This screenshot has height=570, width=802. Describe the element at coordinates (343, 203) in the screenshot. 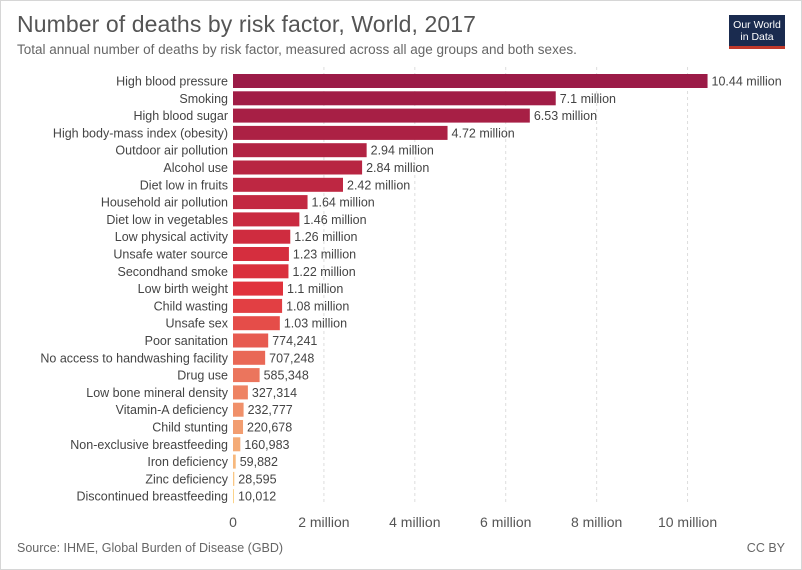

I see `value-label: 1.64 million` at that location.